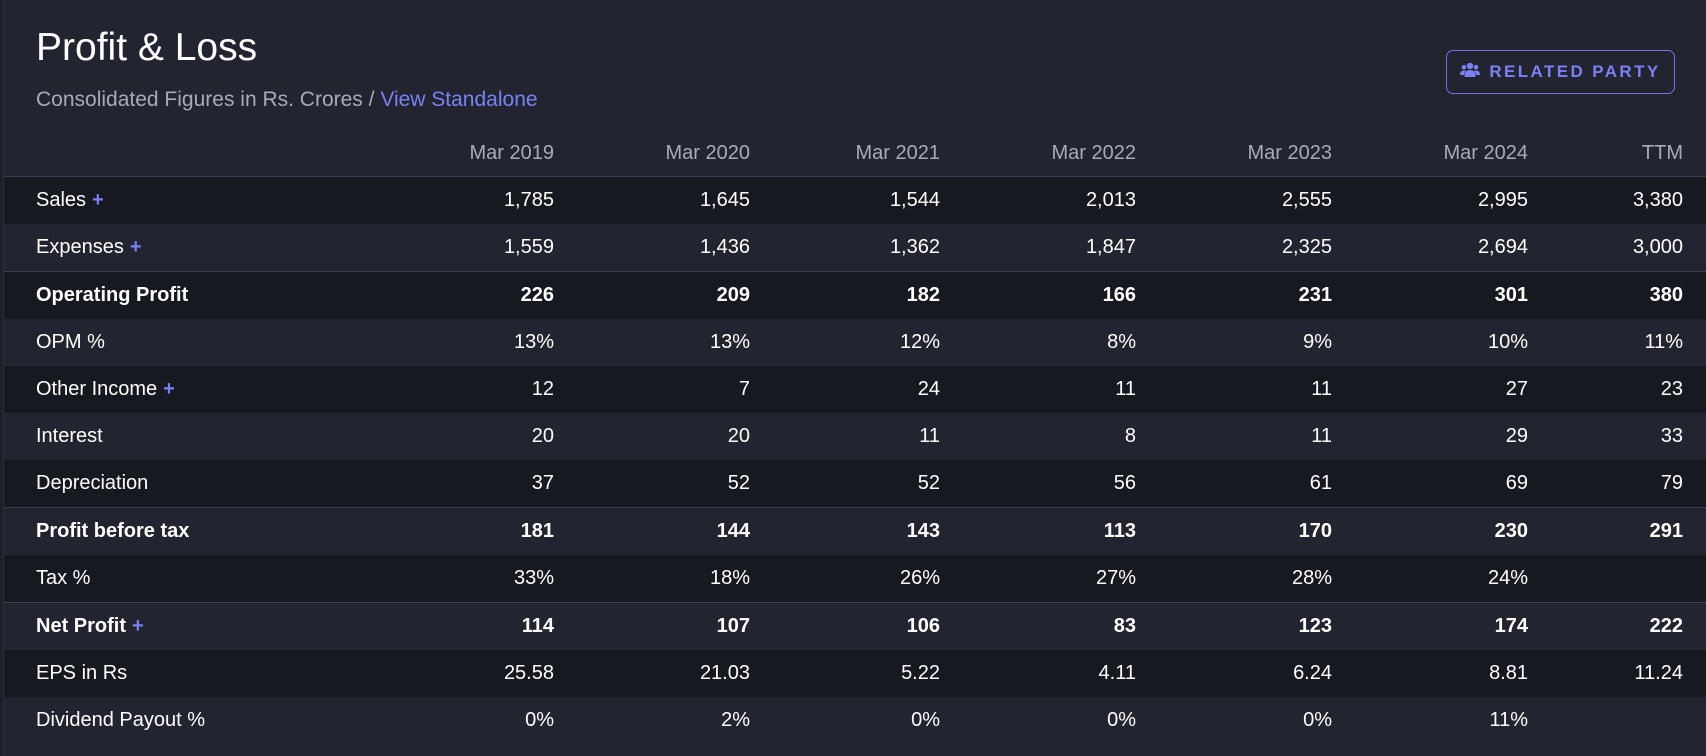 This screenshot has width=1706, height=756. What do you see at coordinates (113, 531) in the screenshot?
I see `row-label: Profit before tax` at bounding box center [113, 531].